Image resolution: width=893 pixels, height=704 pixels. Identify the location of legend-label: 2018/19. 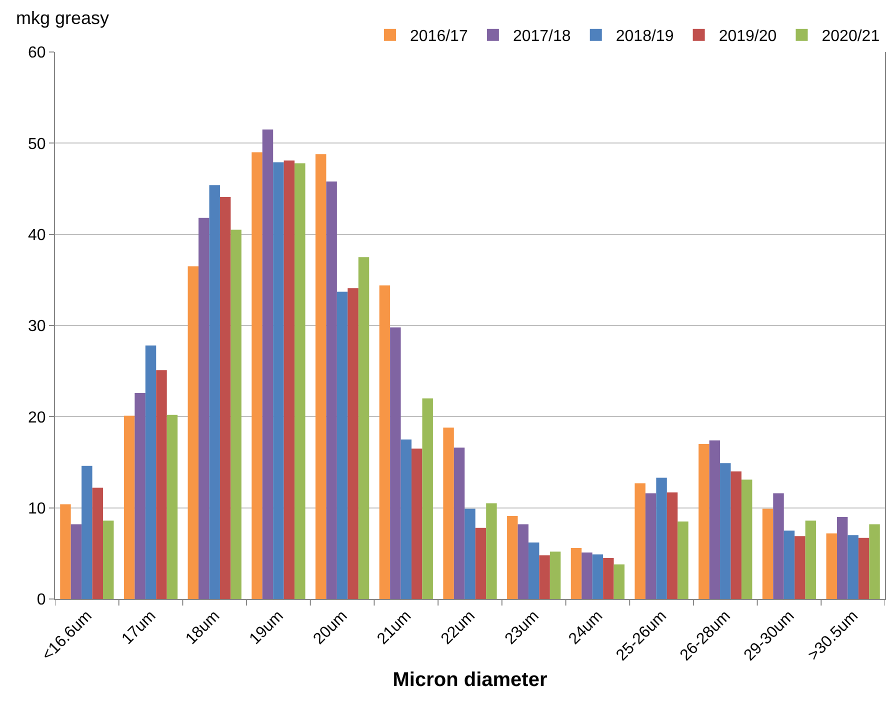
(645, 37).